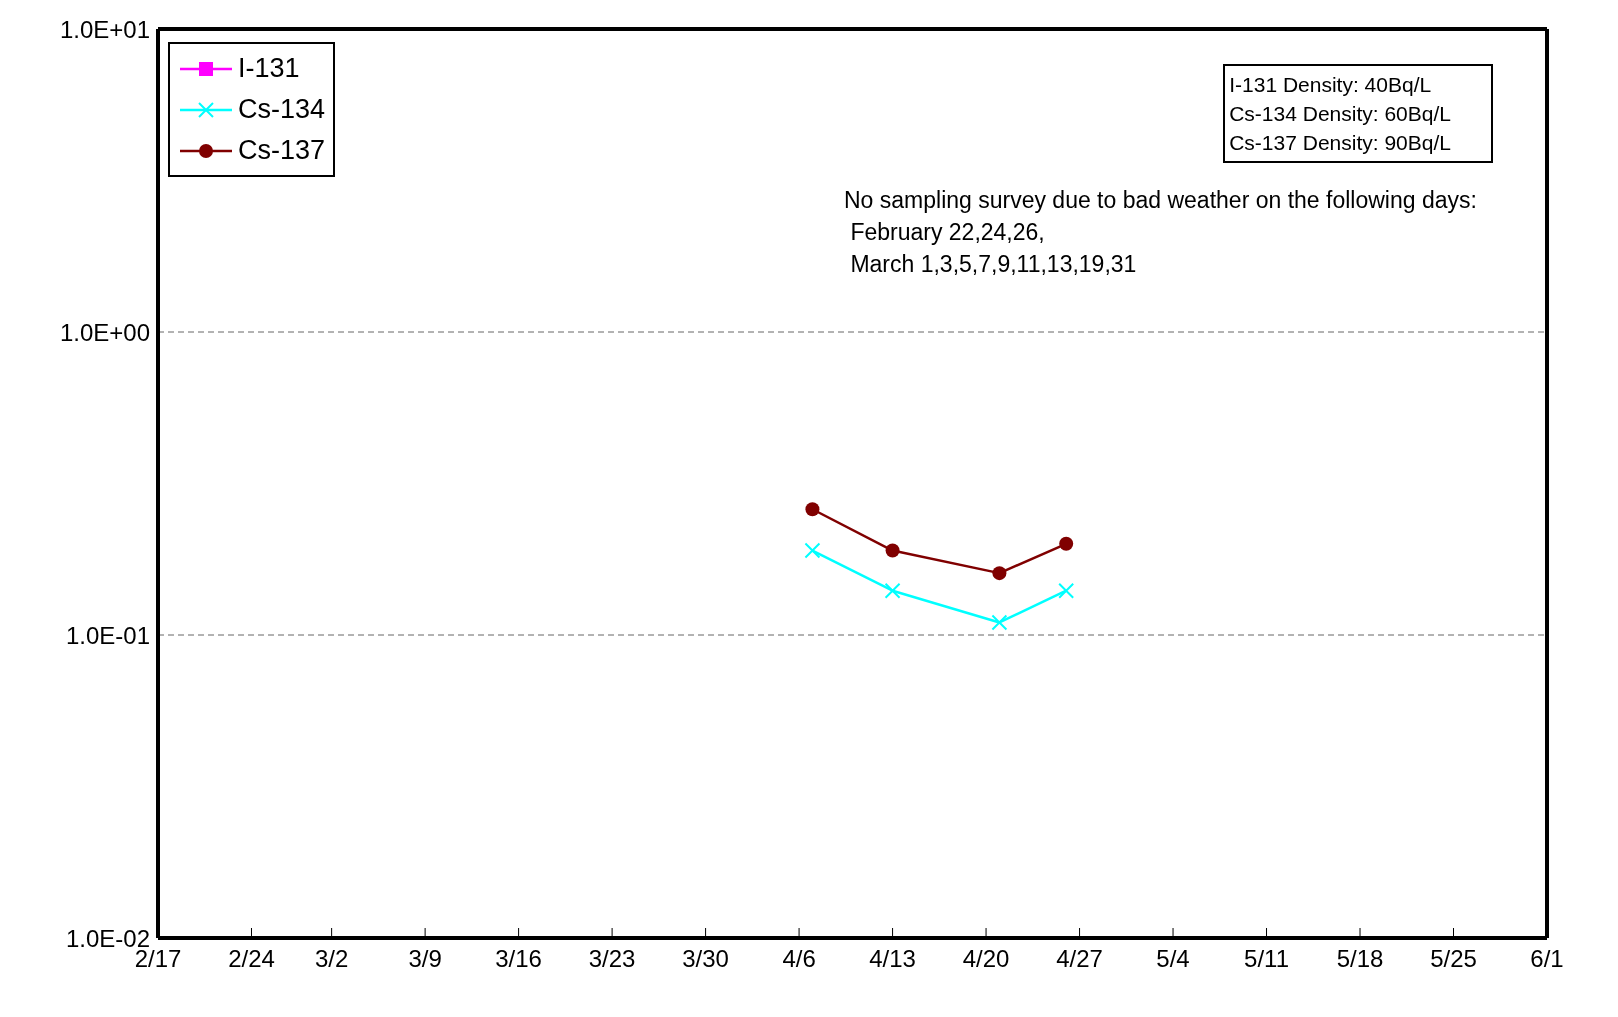 This screenshot has width=1618, height=1017. Describe the element at coordinates (425, 959) in the screenshot. I see `x-tick-label: 3/9` at that location.